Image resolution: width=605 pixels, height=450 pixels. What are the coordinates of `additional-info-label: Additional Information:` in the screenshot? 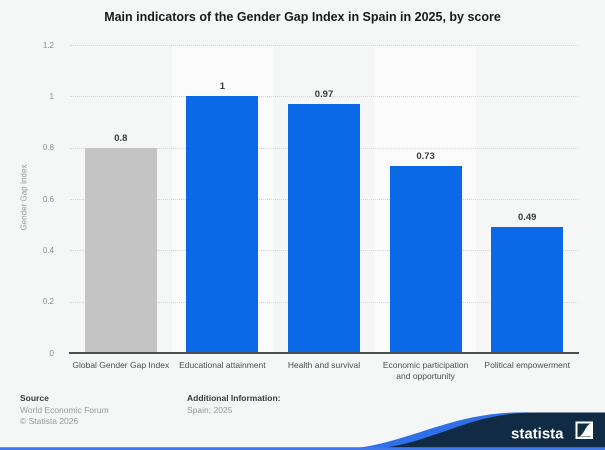 It's located at (234, 398).